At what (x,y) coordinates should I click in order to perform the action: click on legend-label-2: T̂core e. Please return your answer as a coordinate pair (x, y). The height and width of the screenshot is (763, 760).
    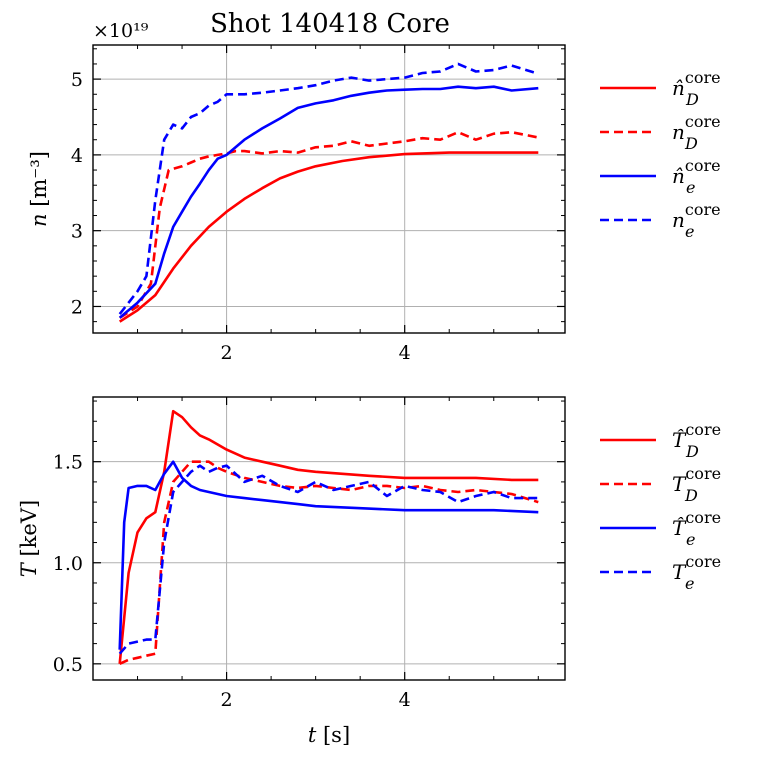
    Looking at the image, I should click on (696, 528).